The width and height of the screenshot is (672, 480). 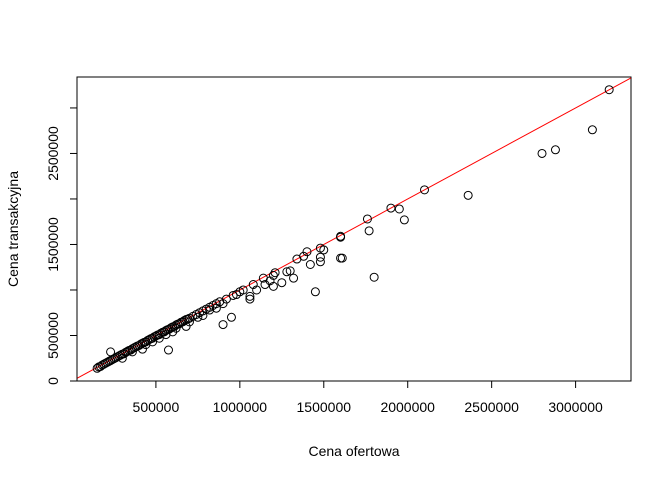 I want to click on x-tick-label: 2000000, so click(x=407, y=407).